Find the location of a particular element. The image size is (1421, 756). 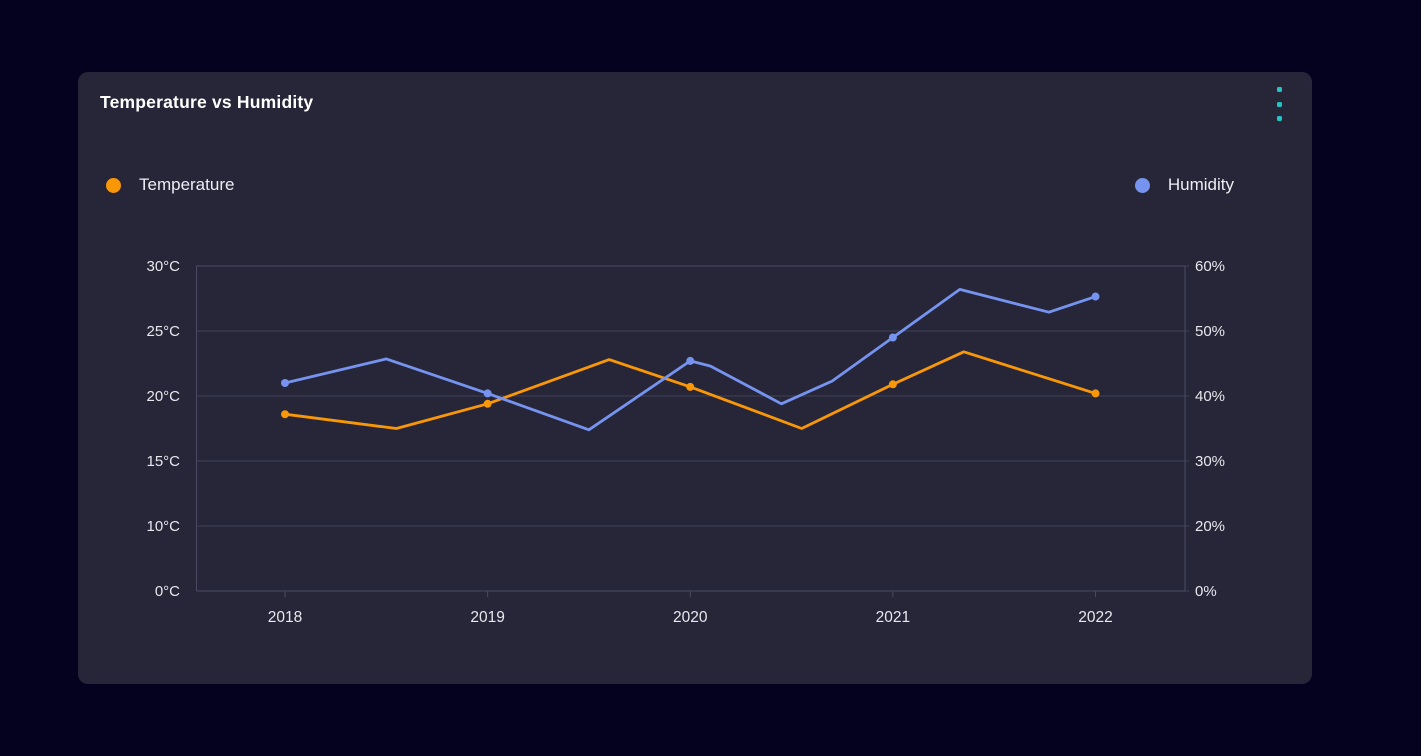

kebab-menu-icon is located at coordinates (1279, 104).